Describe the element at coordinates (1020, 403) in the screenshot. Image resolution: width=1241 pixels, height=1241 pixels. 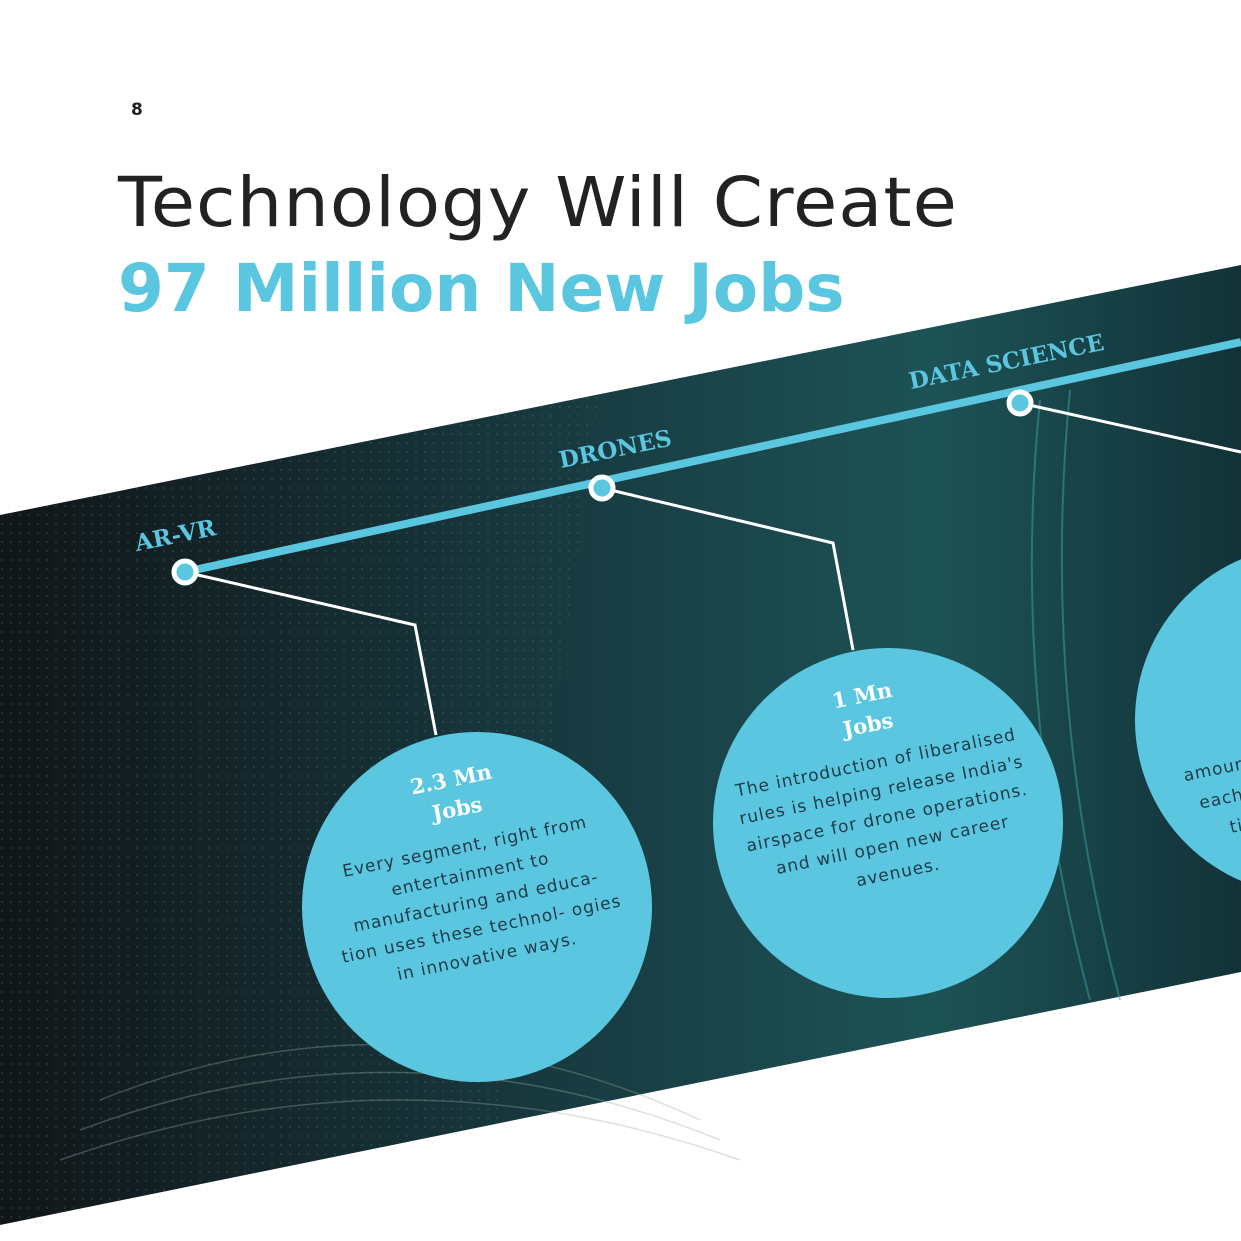
I see `node-data-science` at that location.